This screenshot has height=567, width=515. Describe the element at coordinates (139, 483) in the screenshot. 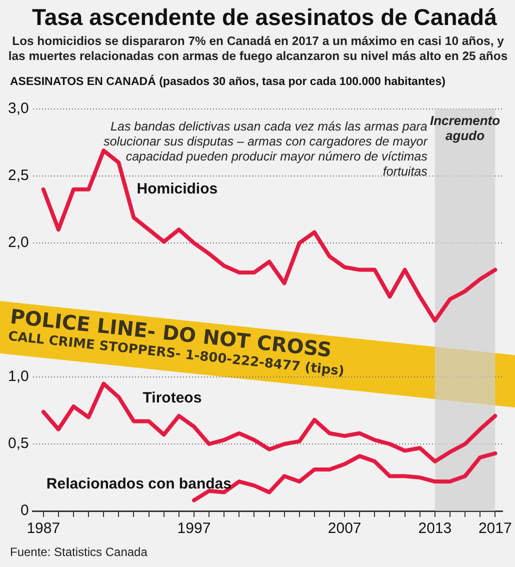

I see `series-label: Relacionados con bandas` at that location.